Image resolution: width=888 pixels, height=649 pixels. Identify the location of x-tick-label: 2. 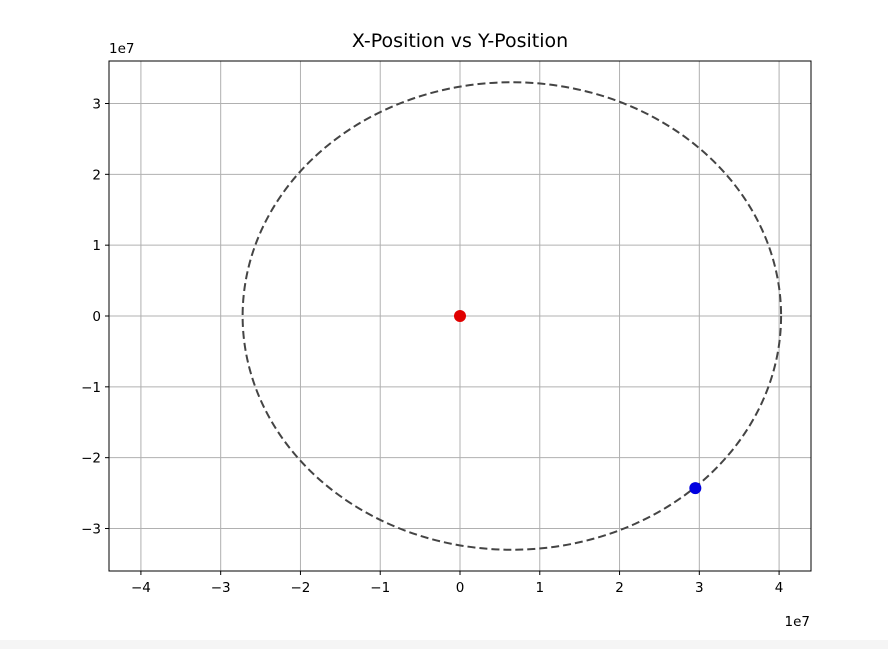
(619, 588).